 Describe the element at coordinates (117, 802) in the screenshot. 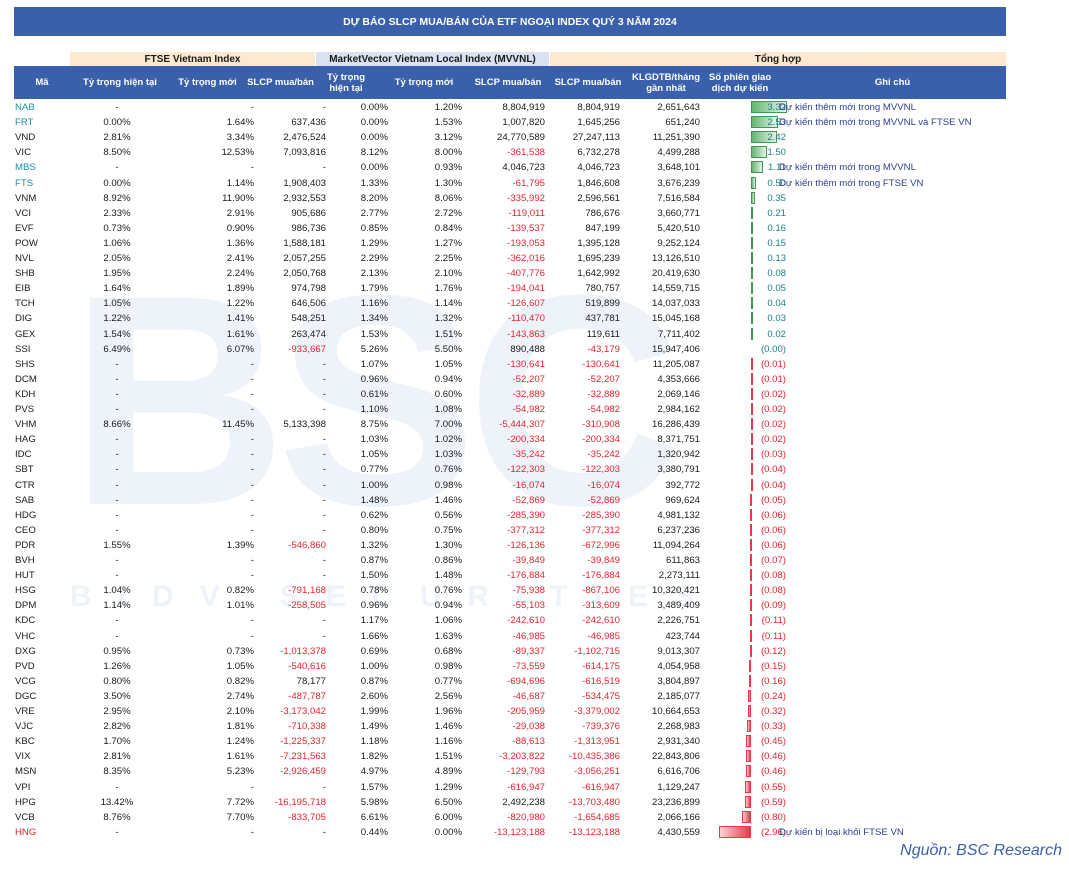

I see `cell-ftse-current: 13.42%` at that location.